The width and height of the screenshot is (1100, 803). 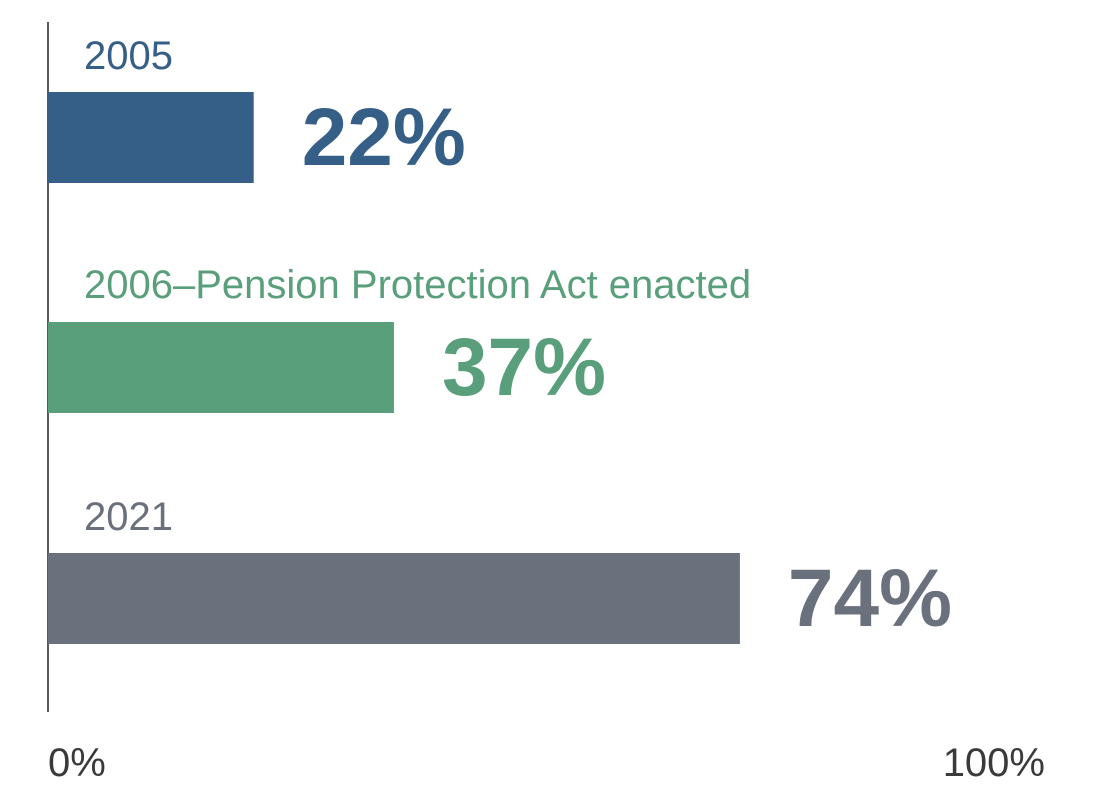 What do you see at coordinates (994, 763) in the screenshot?
I see `x-tick-label: 100%` at bounding box center [994, 763].